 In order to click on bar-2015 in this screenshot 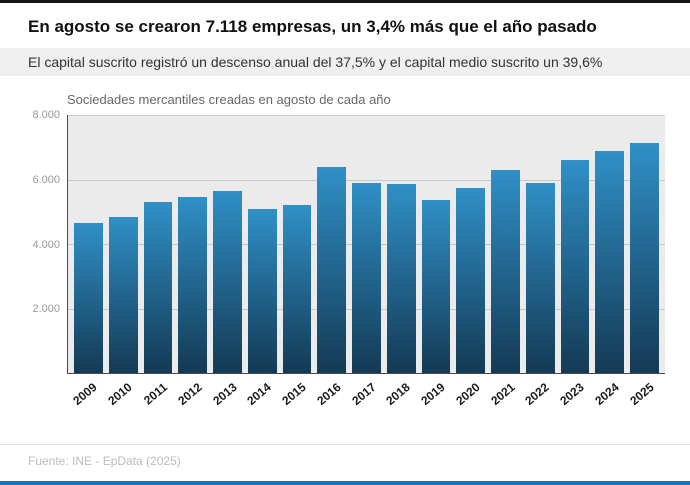, I will do `click(297, 289)`.